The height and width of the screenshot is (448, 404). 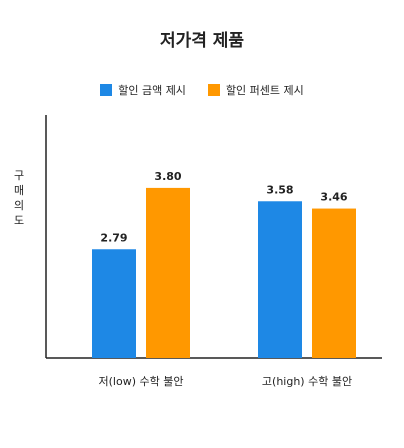 I want to click on legend-item-series-2: 할인 퍼센트 제시, so click(x=255, y=90).